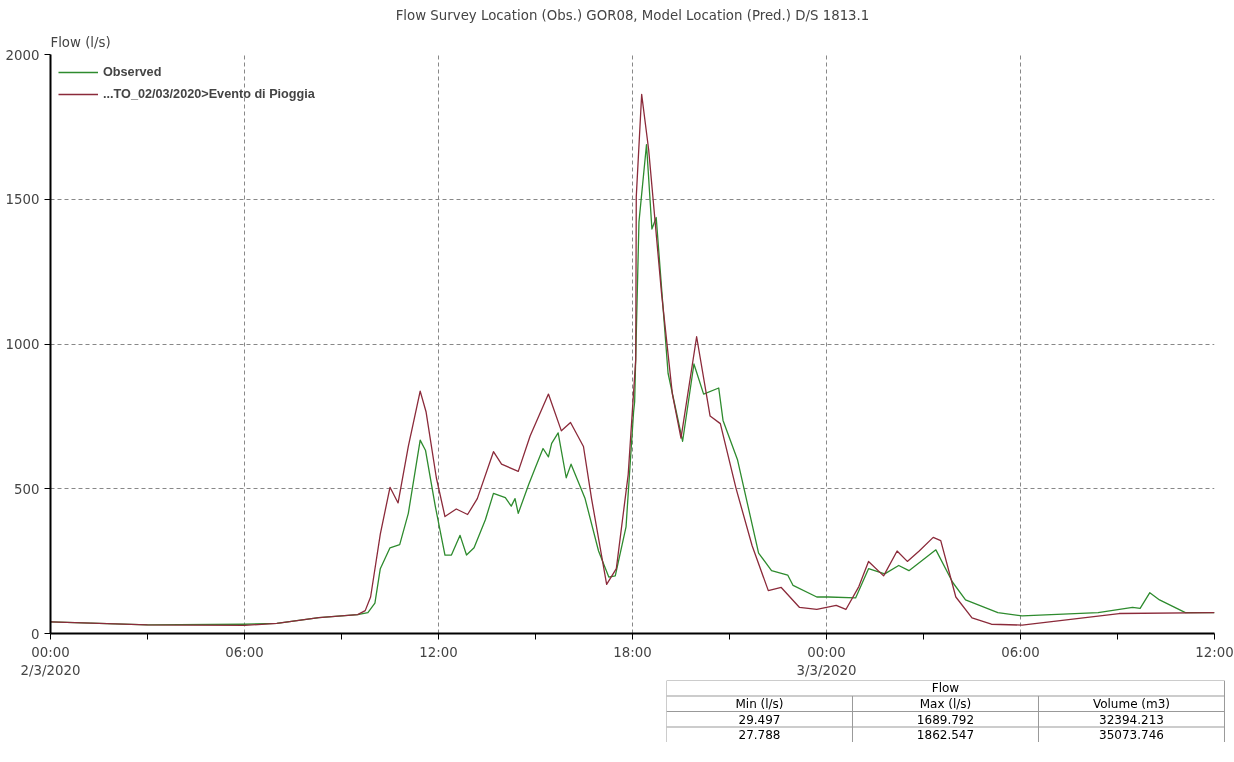 The image size is (1234, 762). Describe the element at coordinates (945, 703) in the screenshot. I see `text: Max (l/s)` at that location.